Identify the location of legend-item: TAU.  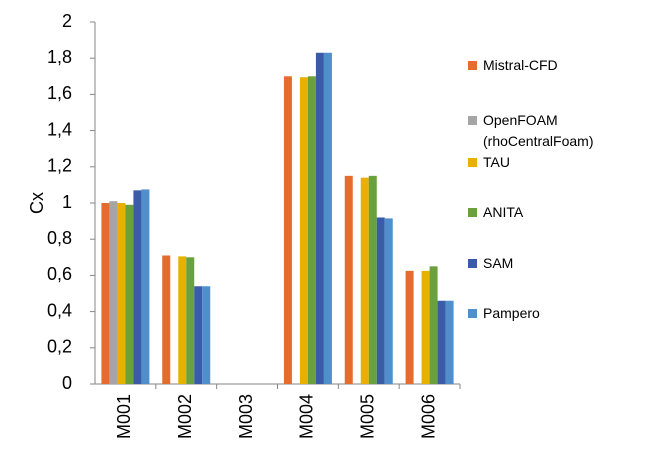
(560, 162).